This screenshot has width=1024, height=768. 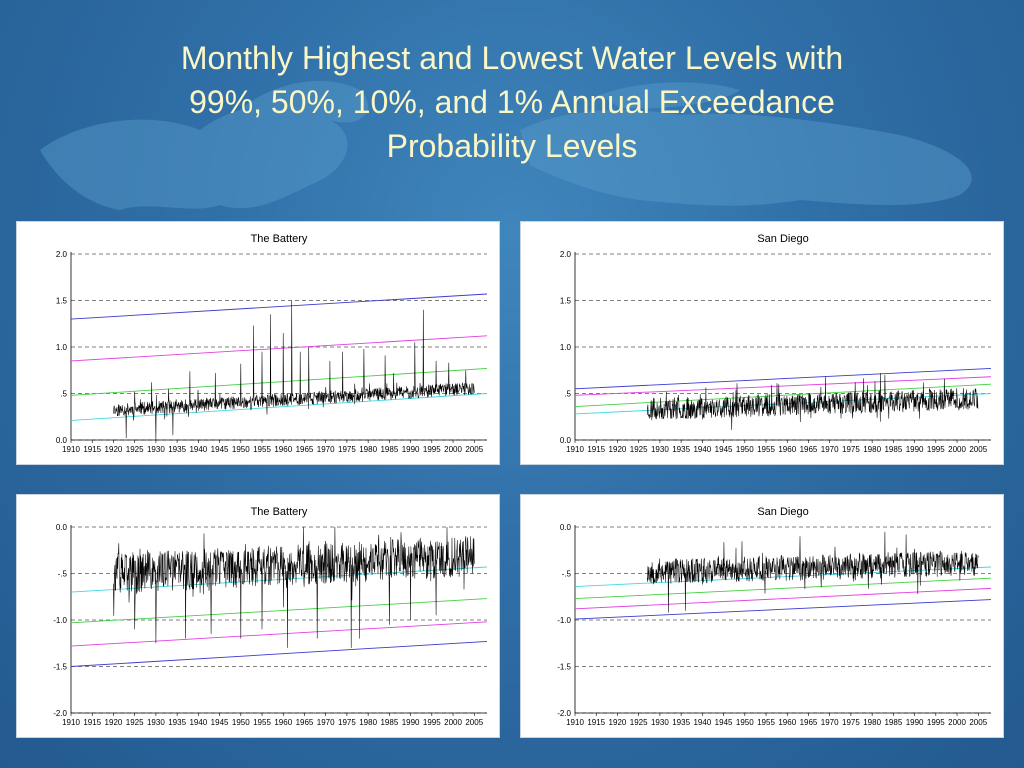 What do you see at coordinates (724, 722) in the screenshot?
I see `x-tick-label: 1945` at bounding box center [724, 722].